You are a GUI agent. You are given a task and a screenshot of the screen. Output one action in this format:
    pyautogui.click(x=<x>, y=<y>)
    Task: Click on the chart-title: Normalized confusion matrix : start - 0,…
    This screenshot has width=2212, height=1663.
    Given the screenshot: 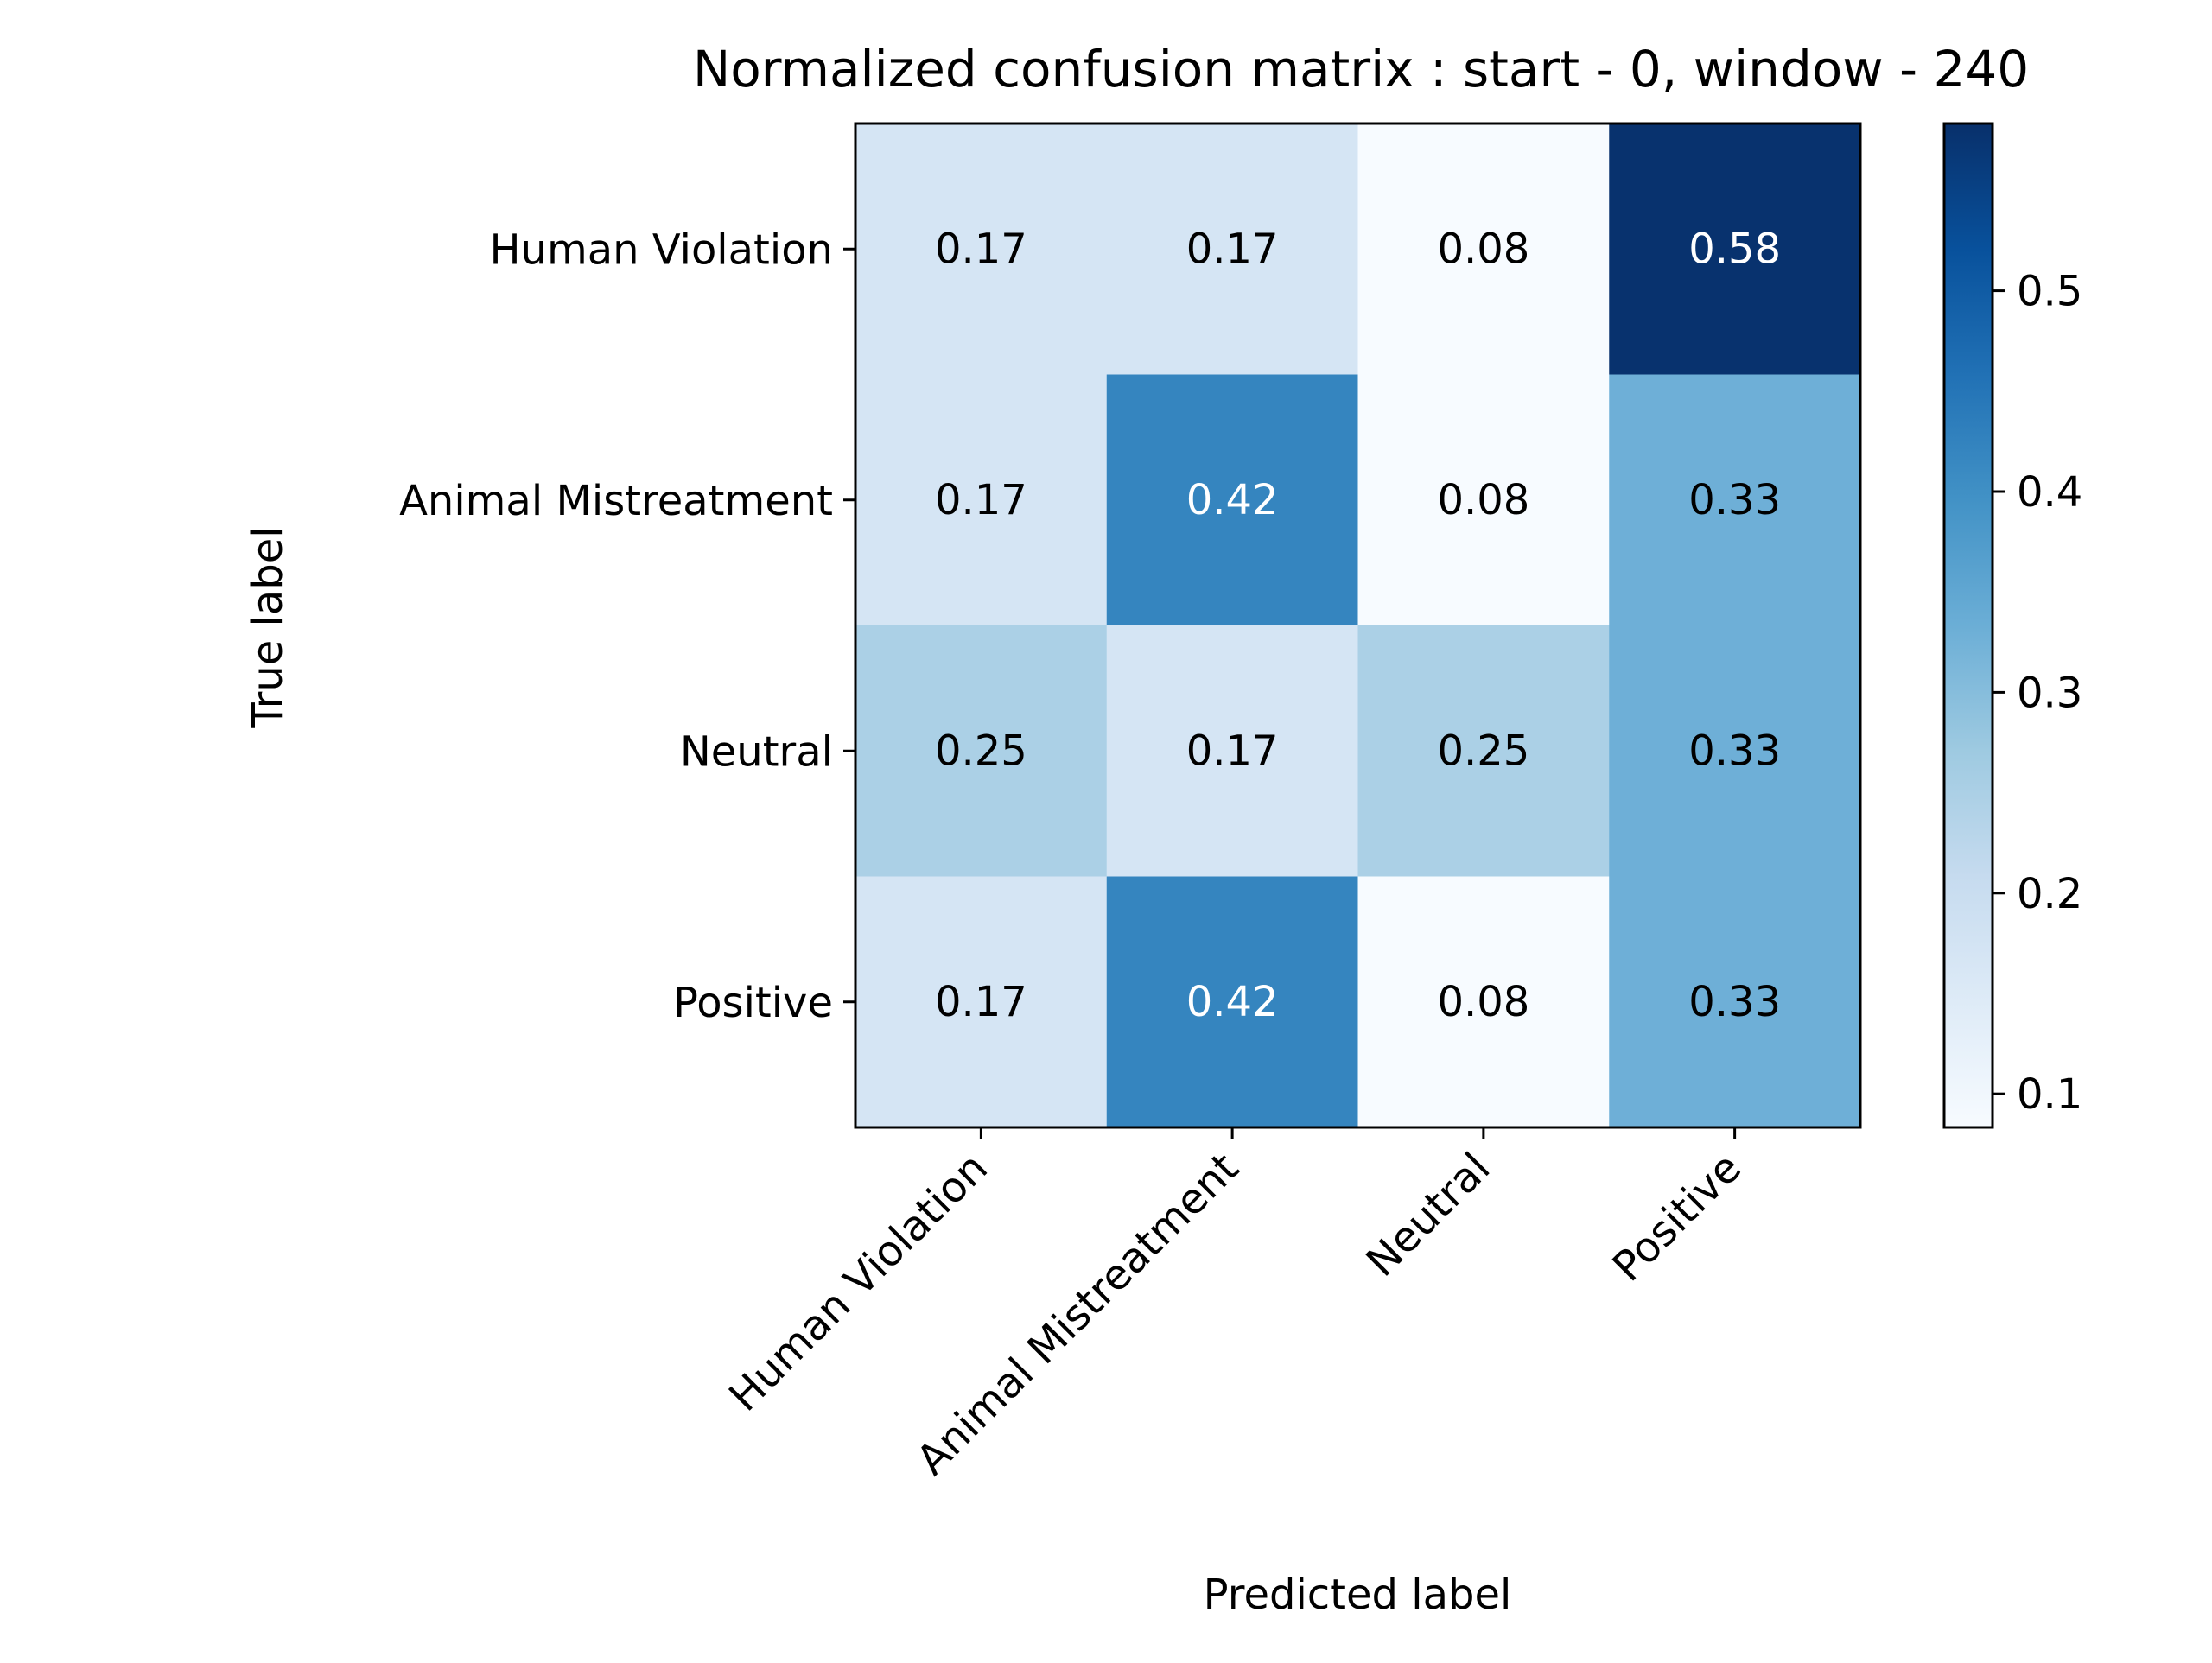 What is the action you would take?
    pyautogui.click(x=1361, y=69)
    